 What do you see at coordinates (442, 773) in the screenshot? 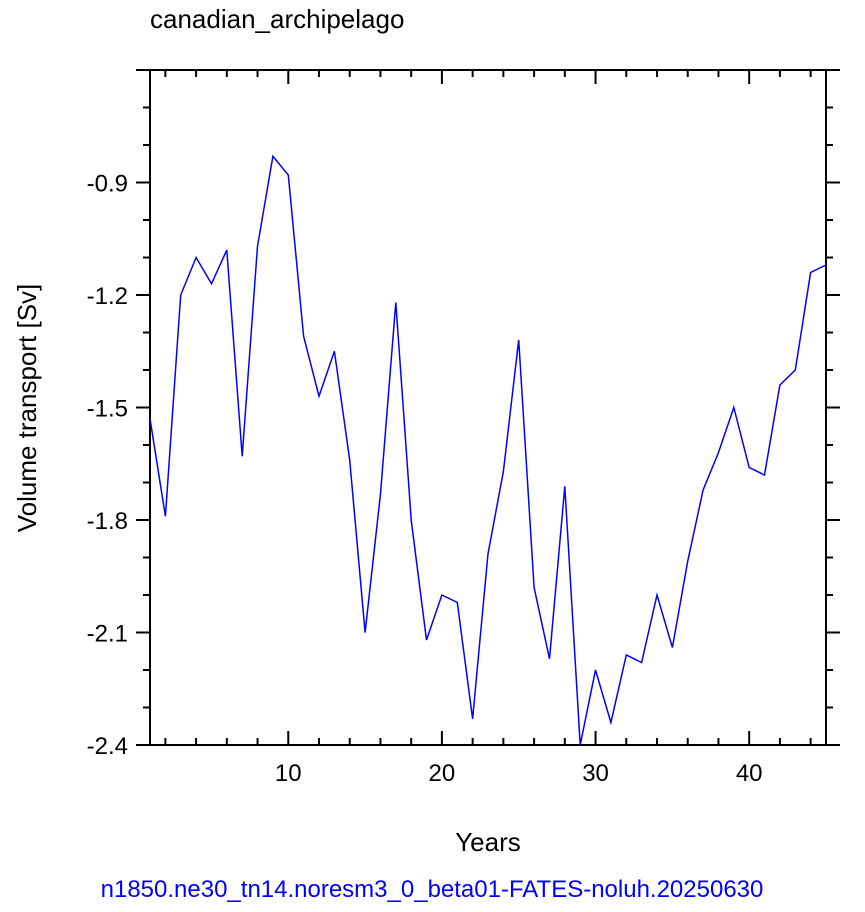
I see `x-tick-label: 20` at bounding box center [442, 773].